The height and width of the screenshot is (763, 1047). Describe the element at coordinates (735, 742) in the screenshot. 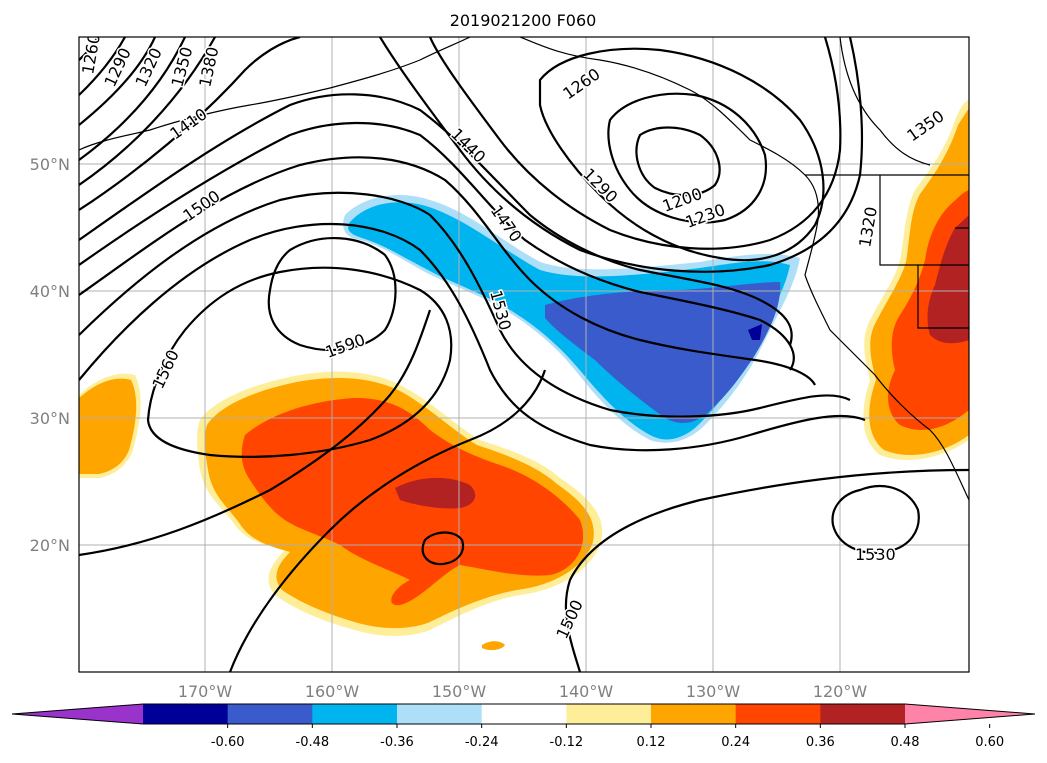

I see `colorbar-tick-label: 0.24` at that location.